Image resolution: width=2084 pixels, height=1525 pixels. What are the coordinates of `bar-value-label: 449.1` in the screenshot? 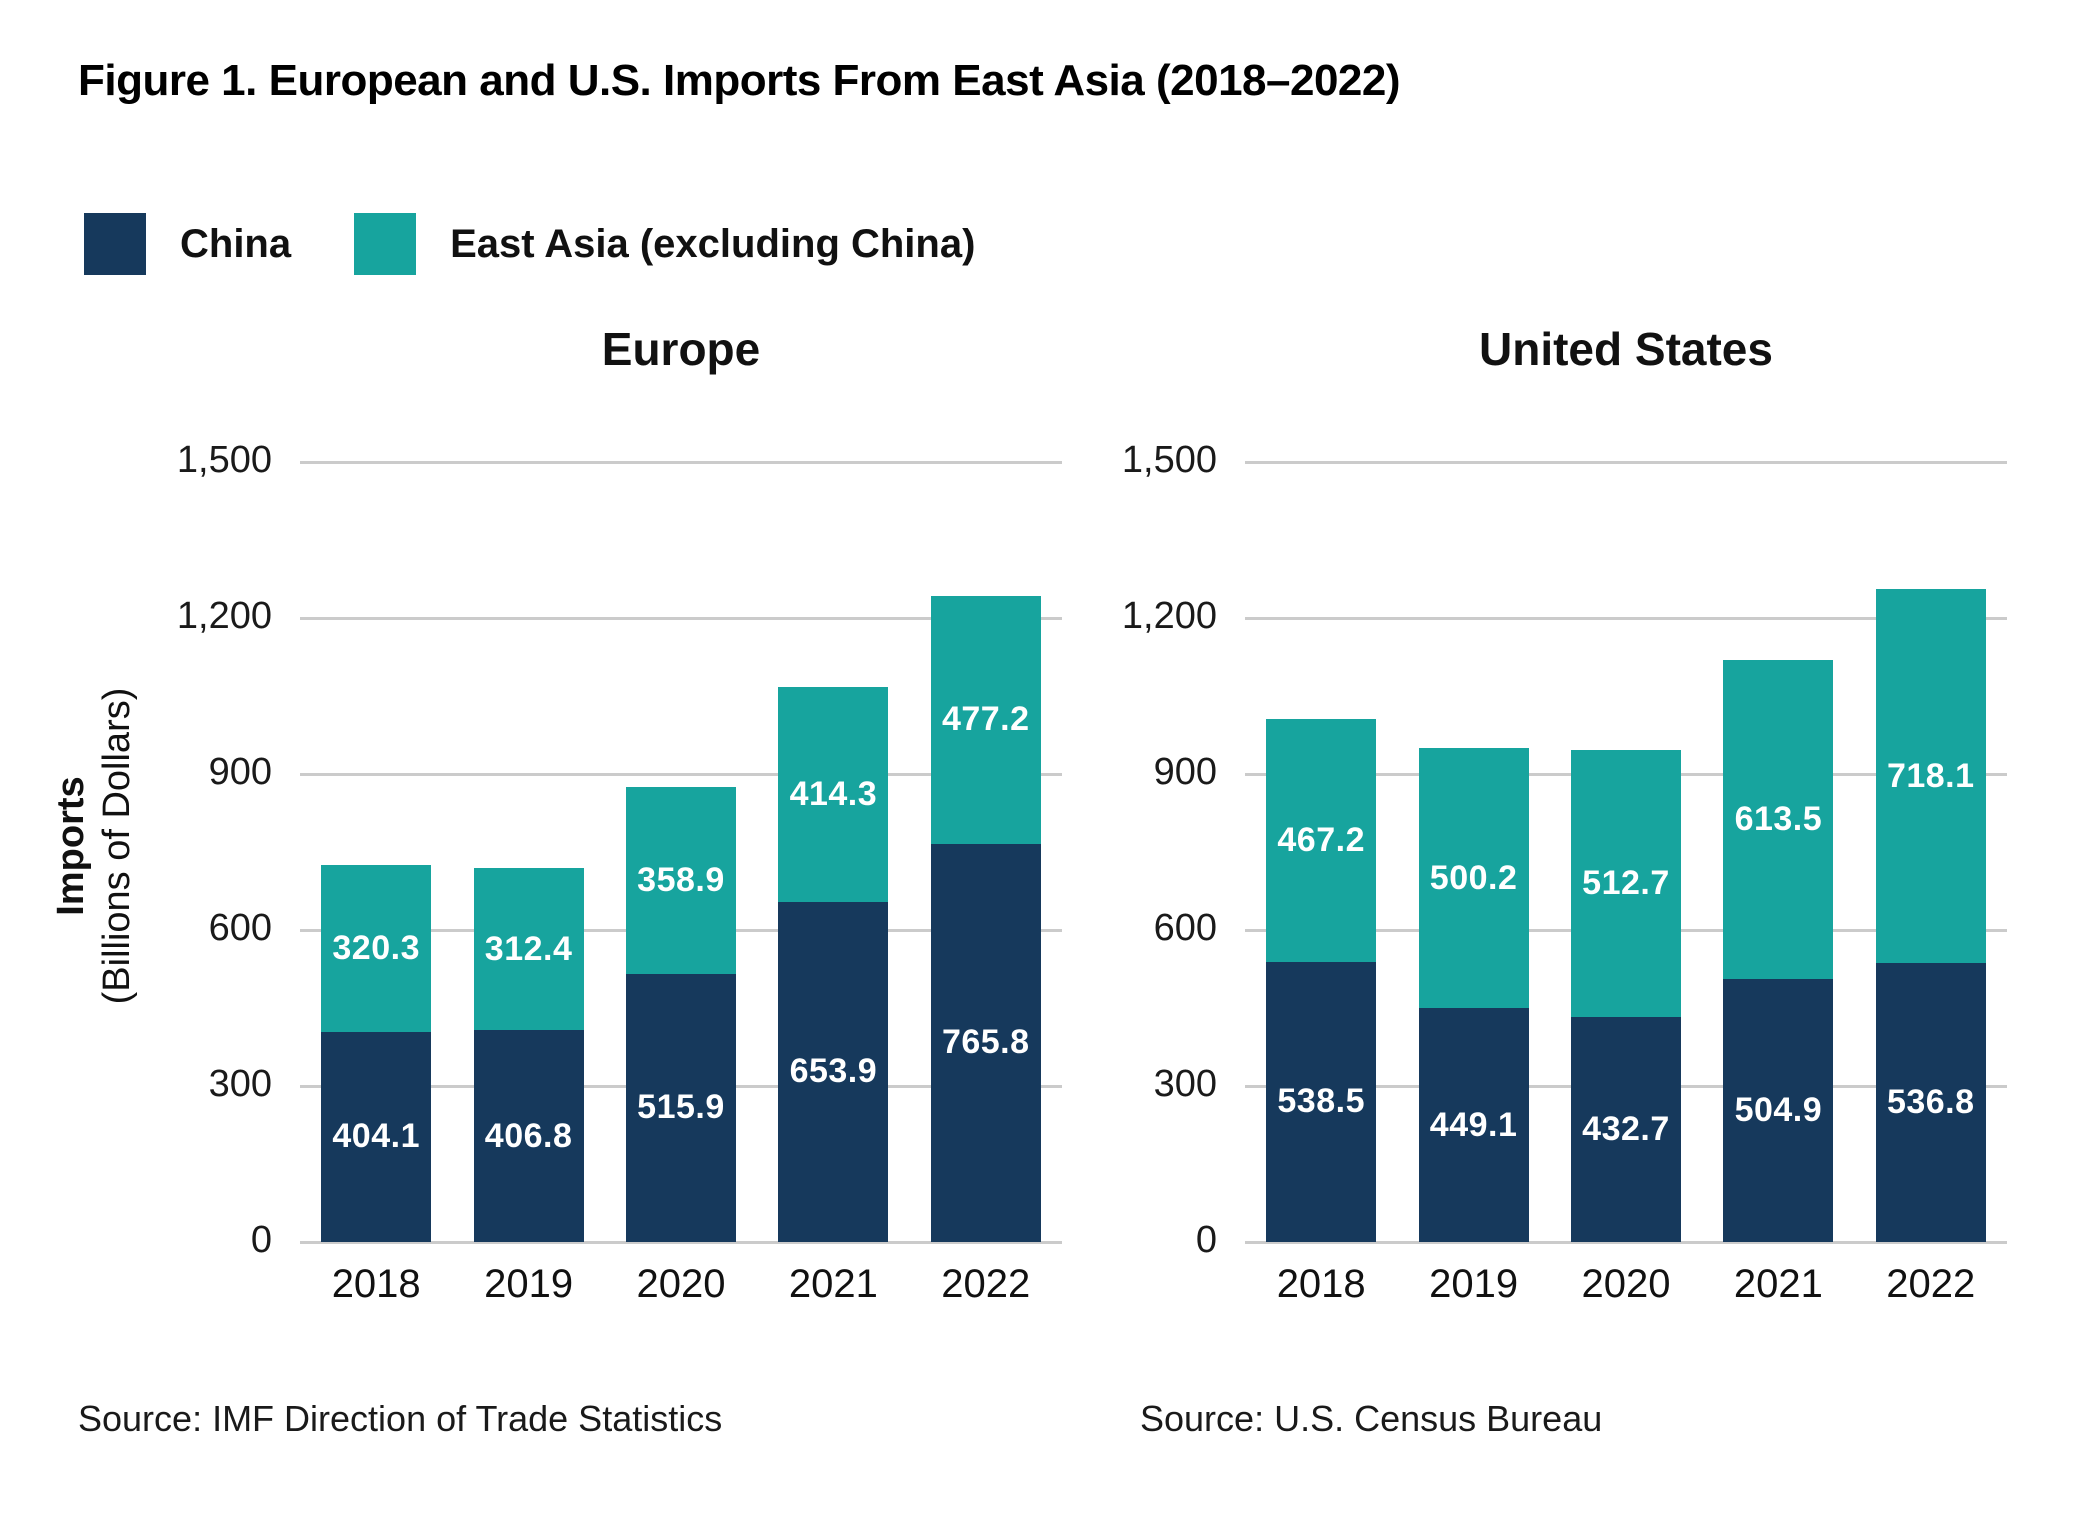 It's located at (1473, 1124).